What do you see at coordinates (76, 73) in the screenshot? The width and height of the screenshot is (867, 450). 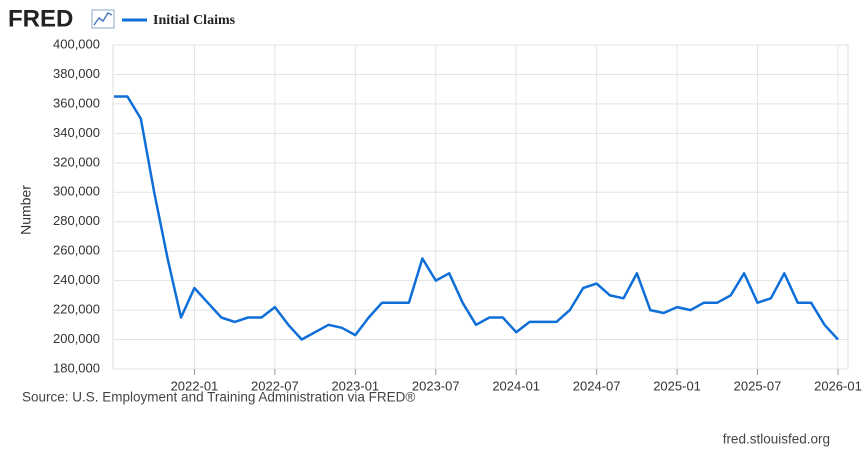 I see `y-tick-label: 380,000` at bounding box center [76, 73].